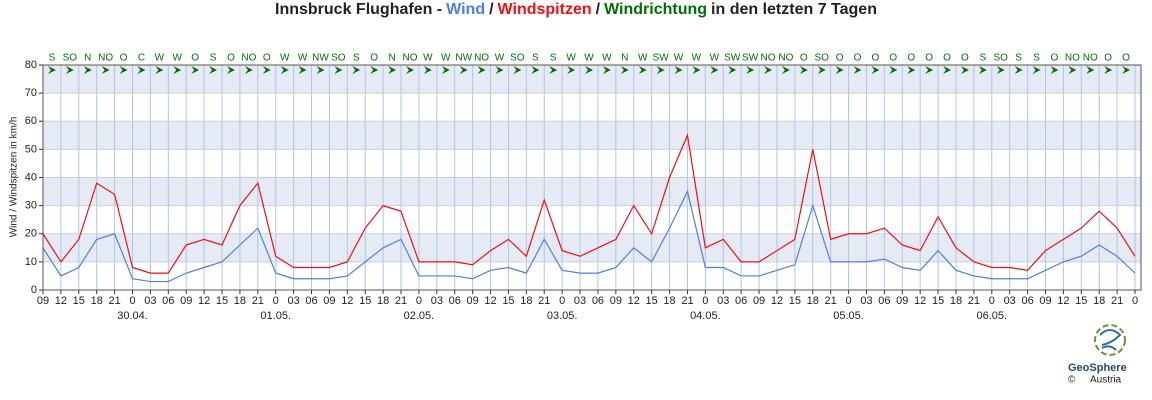 The height and width of the screenshot is (400, 1152). Describe the element at coordinates (31, 234) in the screenshot. I see `y-tick-label: 20` at that location.